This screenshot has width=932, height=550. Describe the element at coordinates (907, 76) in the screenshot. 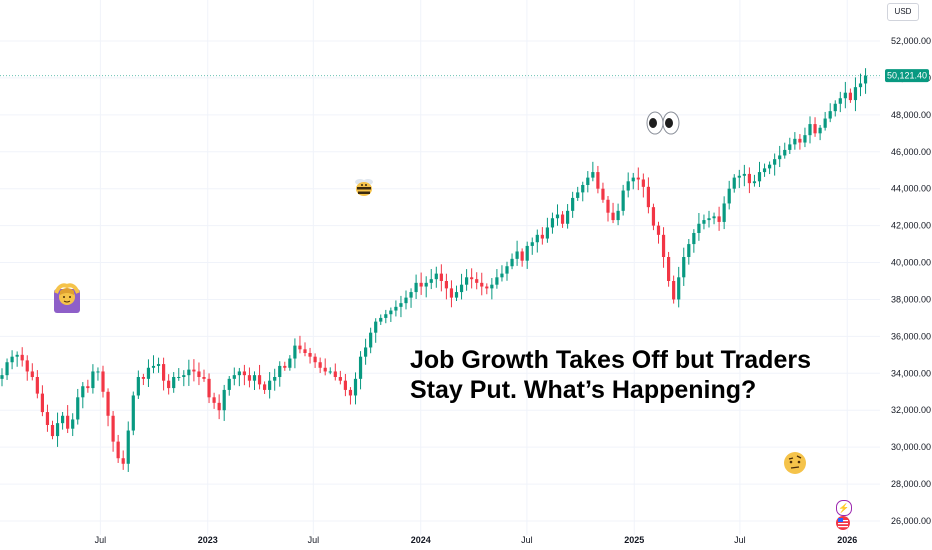

I see `last-price-tag: 50,121.40` at that location.